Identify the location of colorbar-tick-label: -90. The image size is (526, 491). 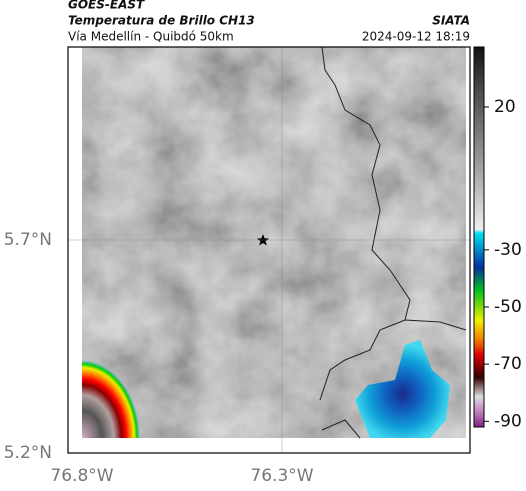
(508, 421).